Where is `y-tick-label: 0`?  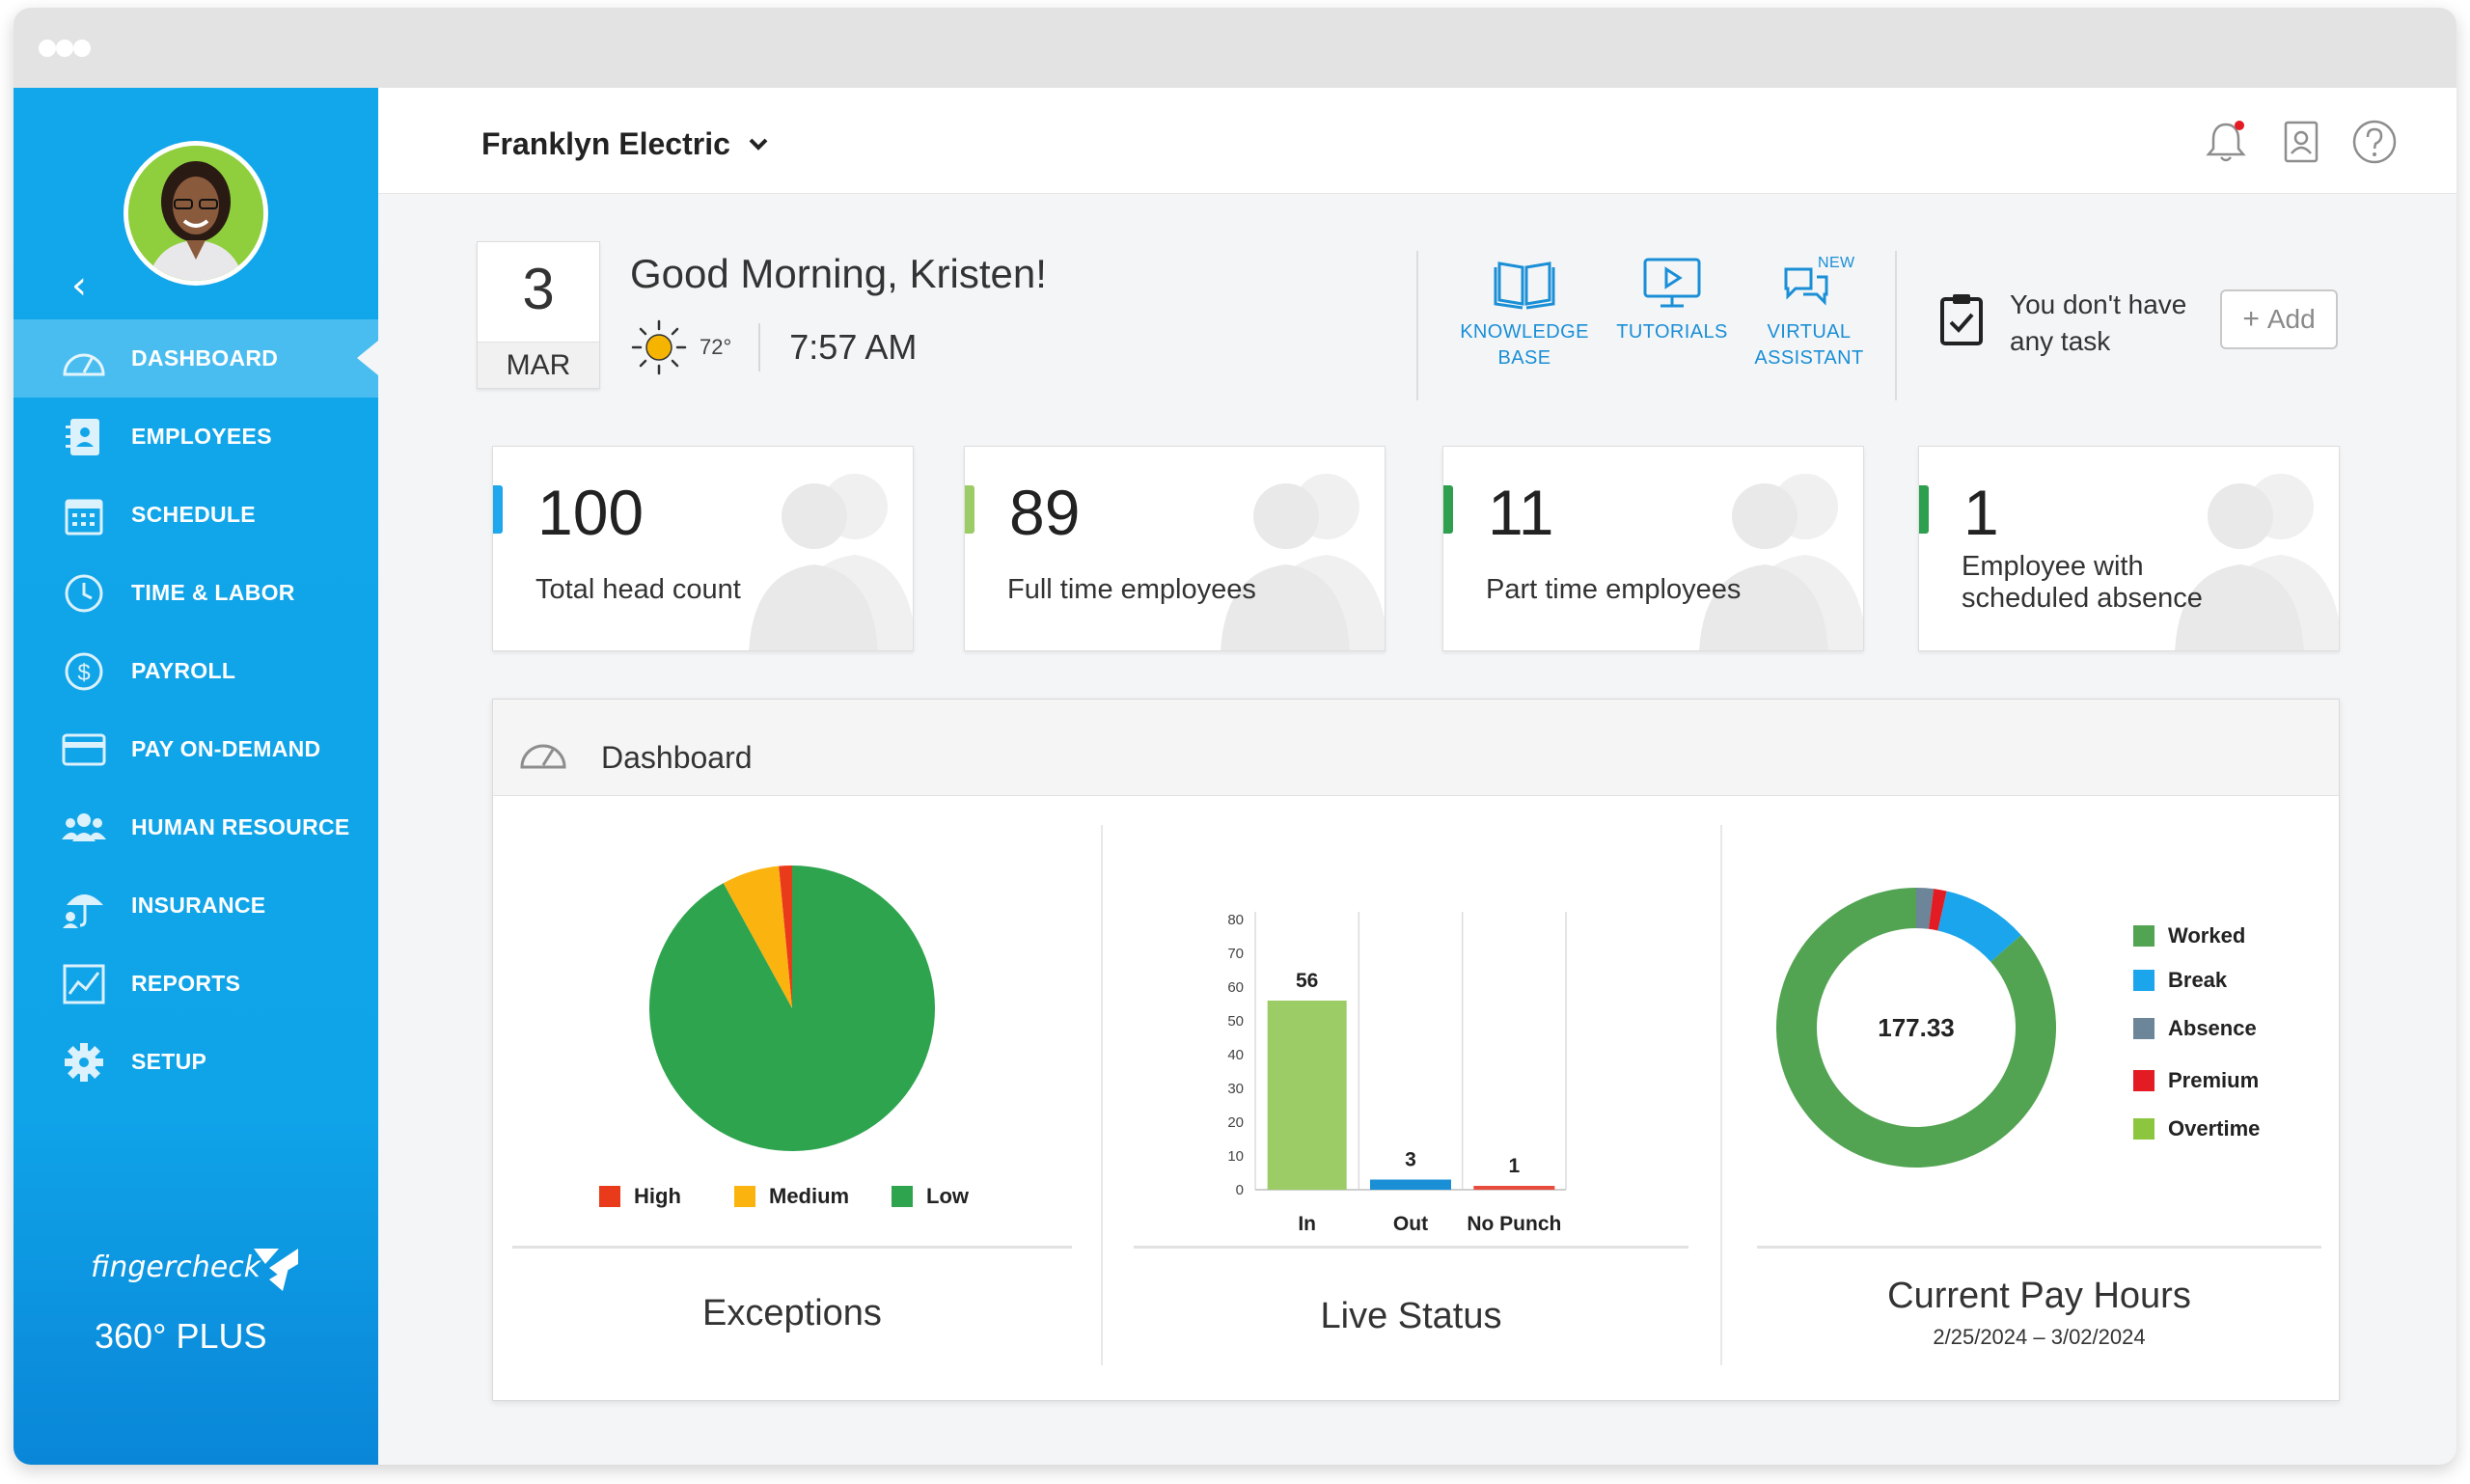 y-tick-label: 0 is located at coordinates (1240, 1190).